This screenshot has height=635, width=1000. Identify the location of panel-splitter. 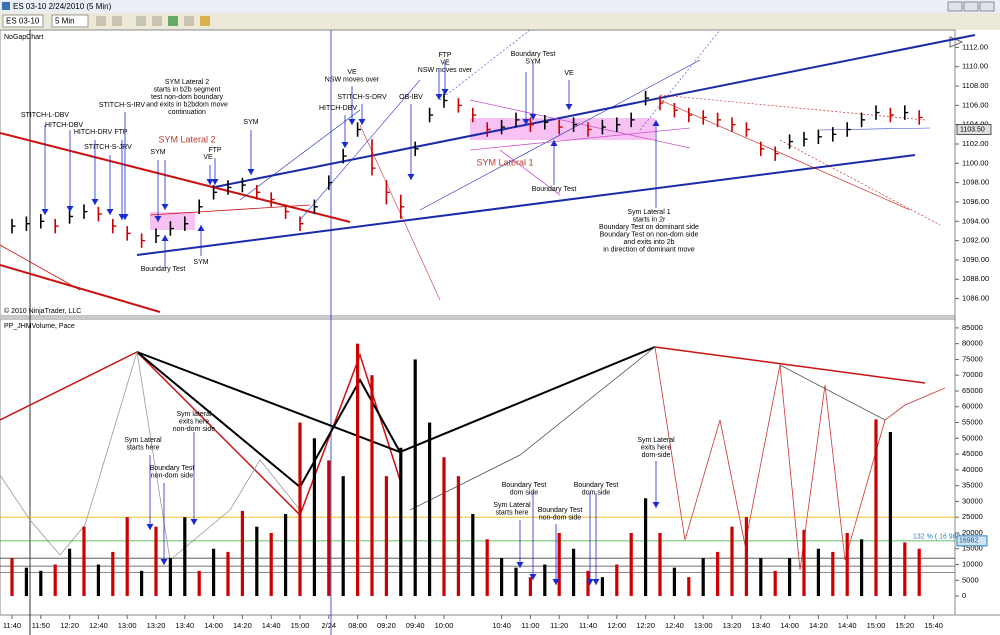
(500, 317).